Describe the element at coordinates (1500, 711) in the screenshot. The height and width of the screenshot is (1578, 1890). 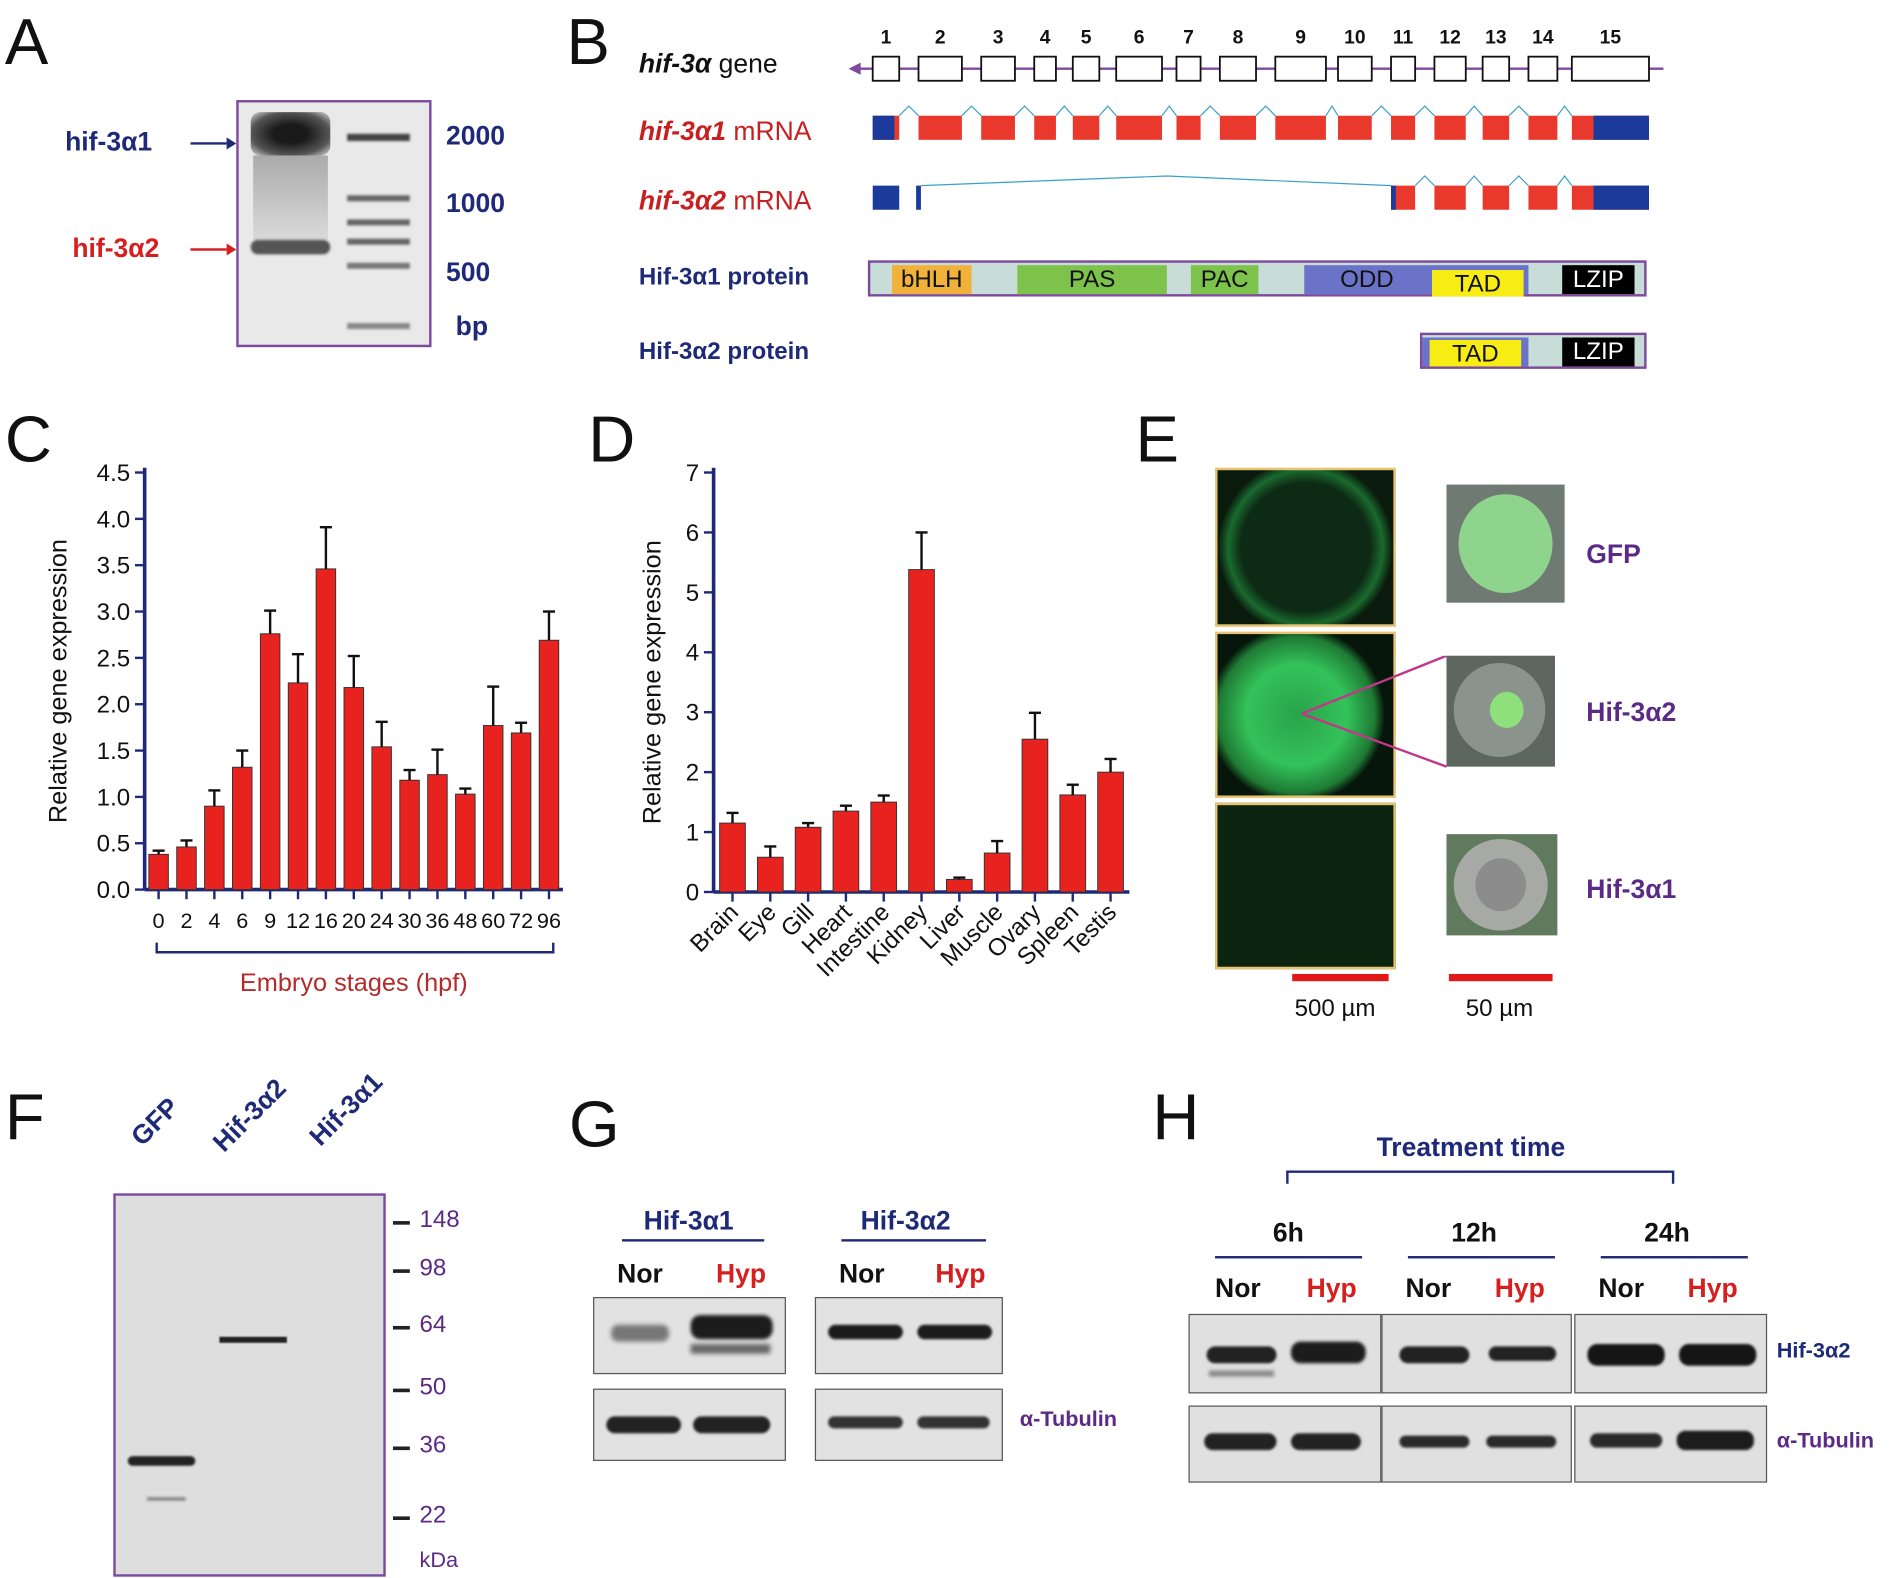
I see `image-hif3a2-high` at that location.